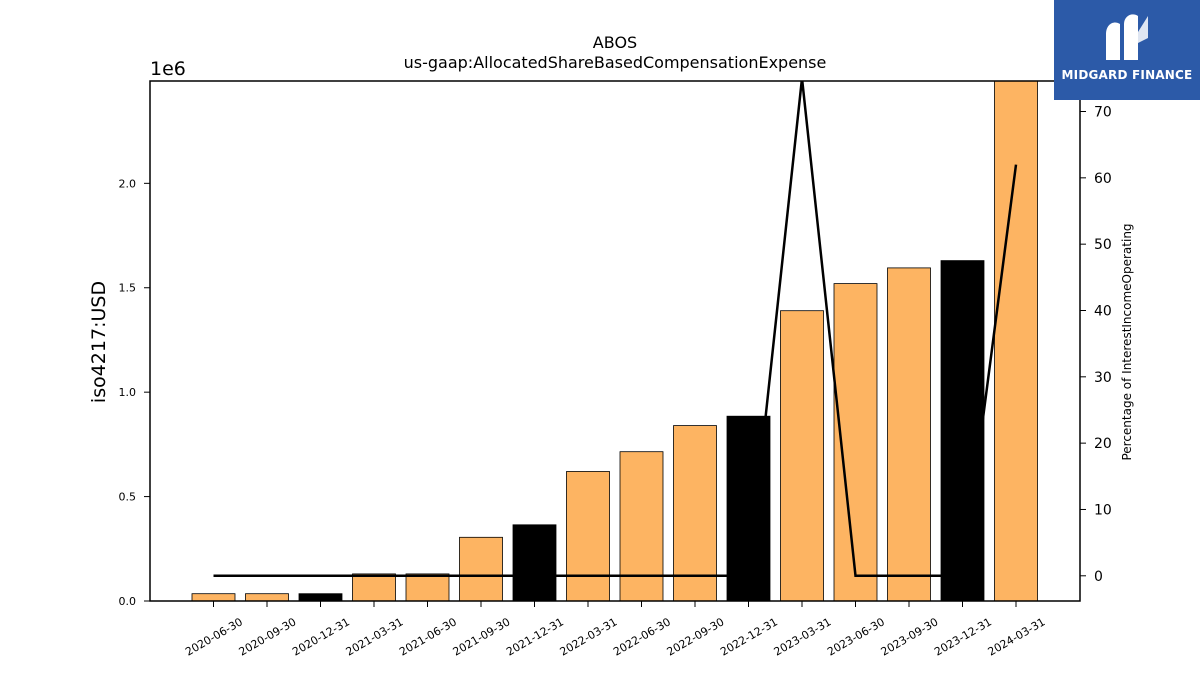  What do you see at coordinates (321, 636) in the screenshot?
I see `x-tick-label: 2020-12-31` at bounding box center [321, 636].